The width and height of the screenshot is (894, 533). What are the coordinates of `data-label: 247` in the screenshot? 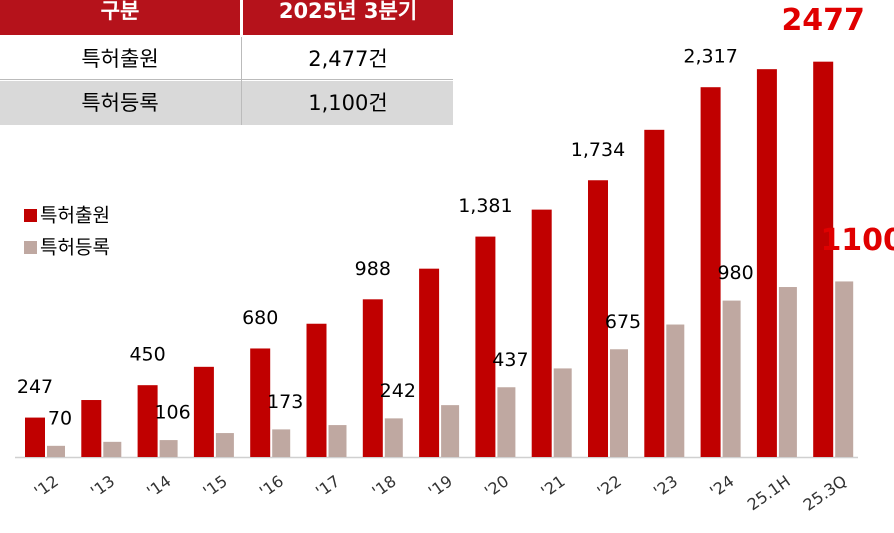 It's located at (35, 387).